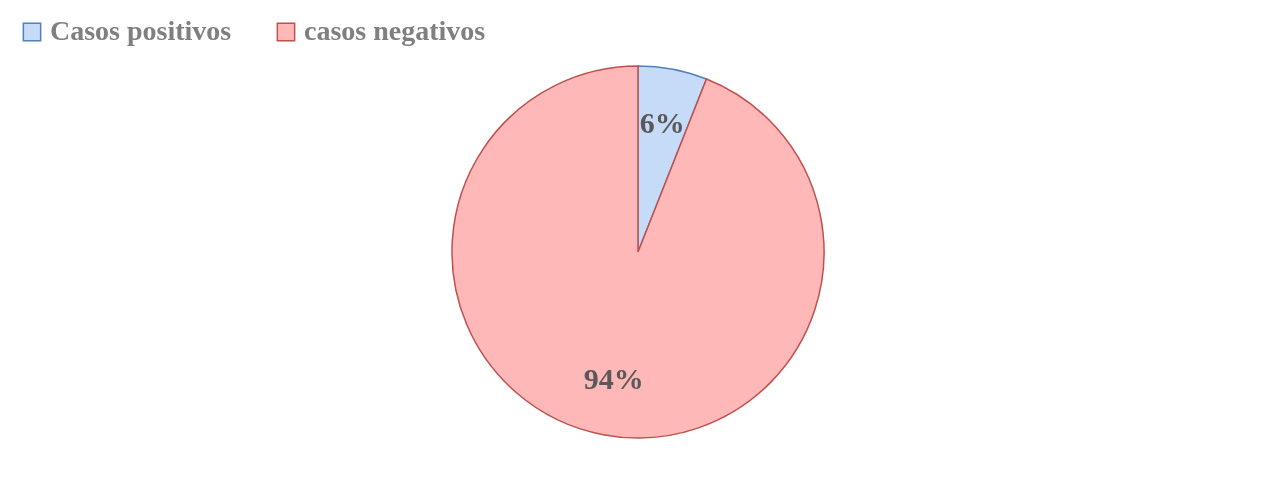 This screenshot has height=504, width=1276. Describe the element at coordinates (662, 123) in the screenshot. I see `data-label: 6%` at that location.